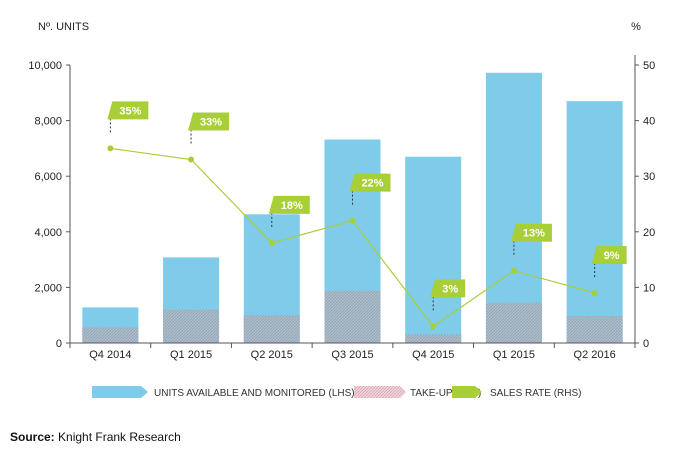 The width and height of the screenshot is (696, 462). Describe the element at coordinates (595, 355) in the screenshot. I see `x-tick-label-6: Q2 2016` at that location.